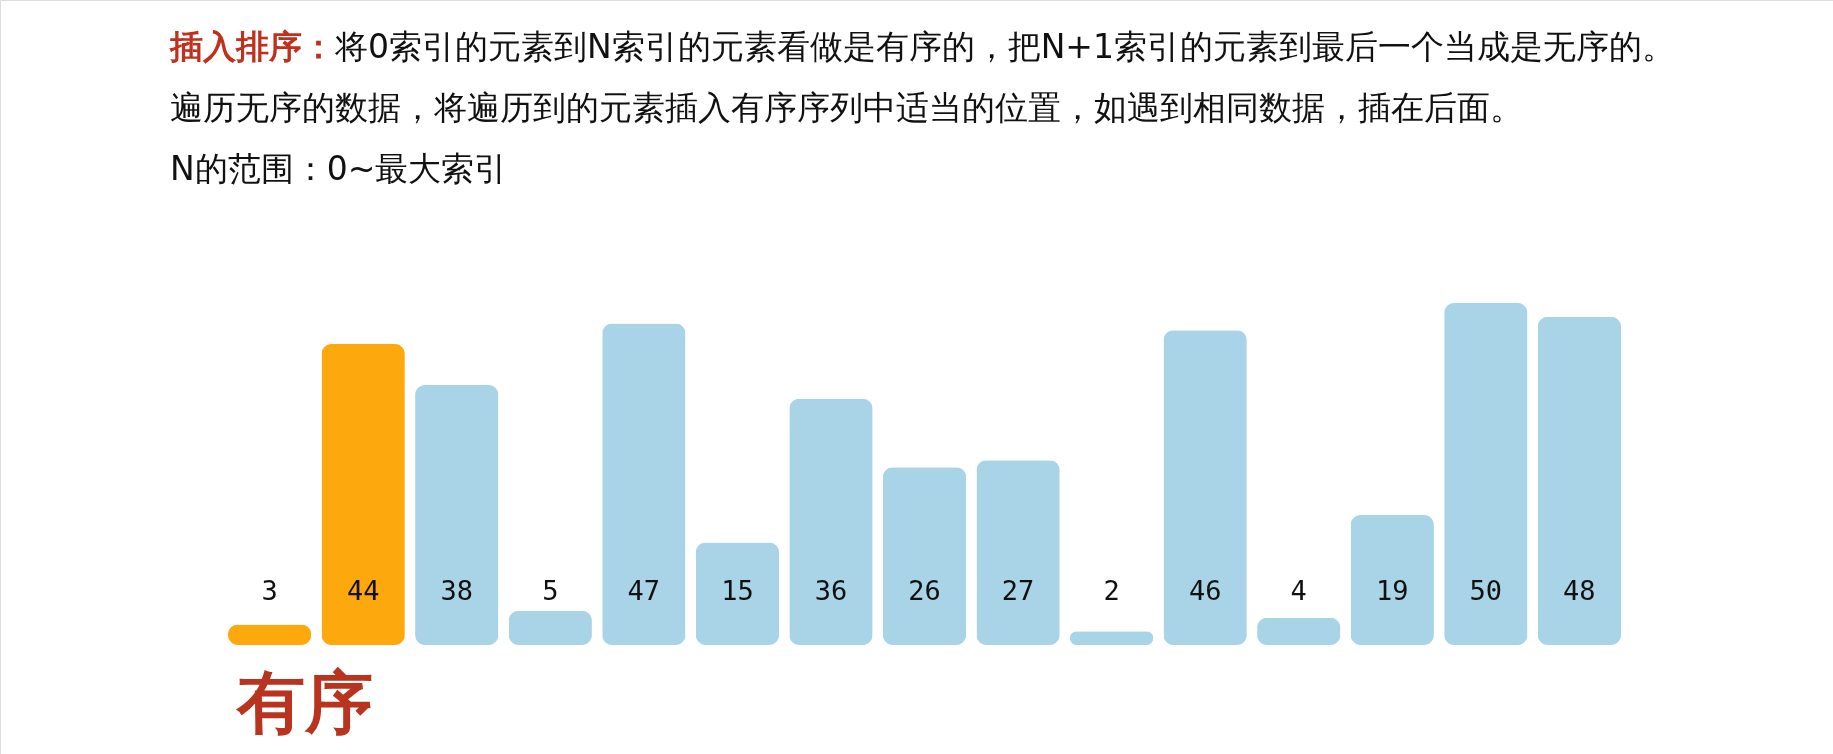  I want to click on text: 有序, so click(304, 702).